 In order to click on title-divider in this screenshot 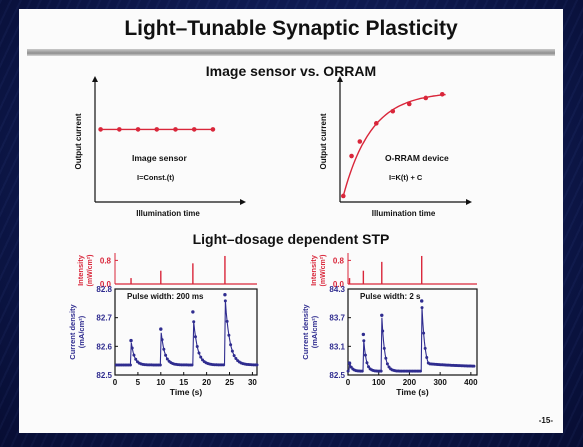, I will do `click(291, 52)`.